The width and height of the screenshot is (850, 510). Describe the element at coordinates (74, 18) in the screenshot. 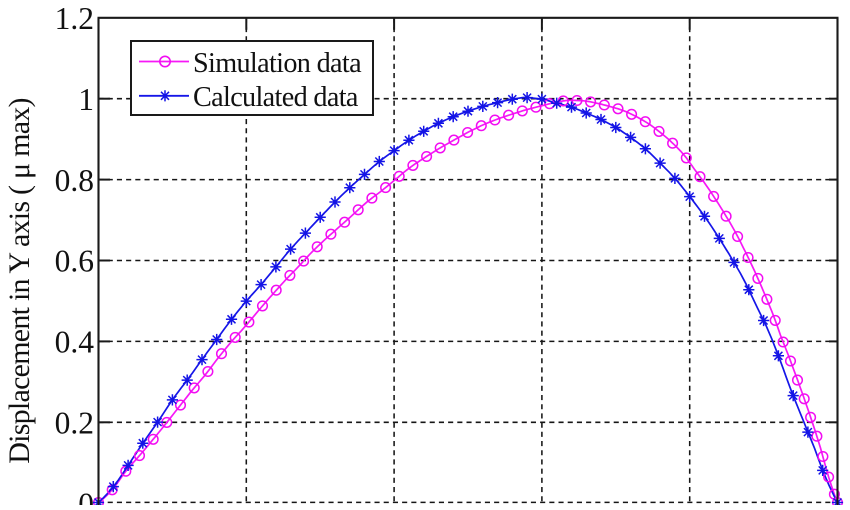

I see `svg-text: 1.2` at that location.